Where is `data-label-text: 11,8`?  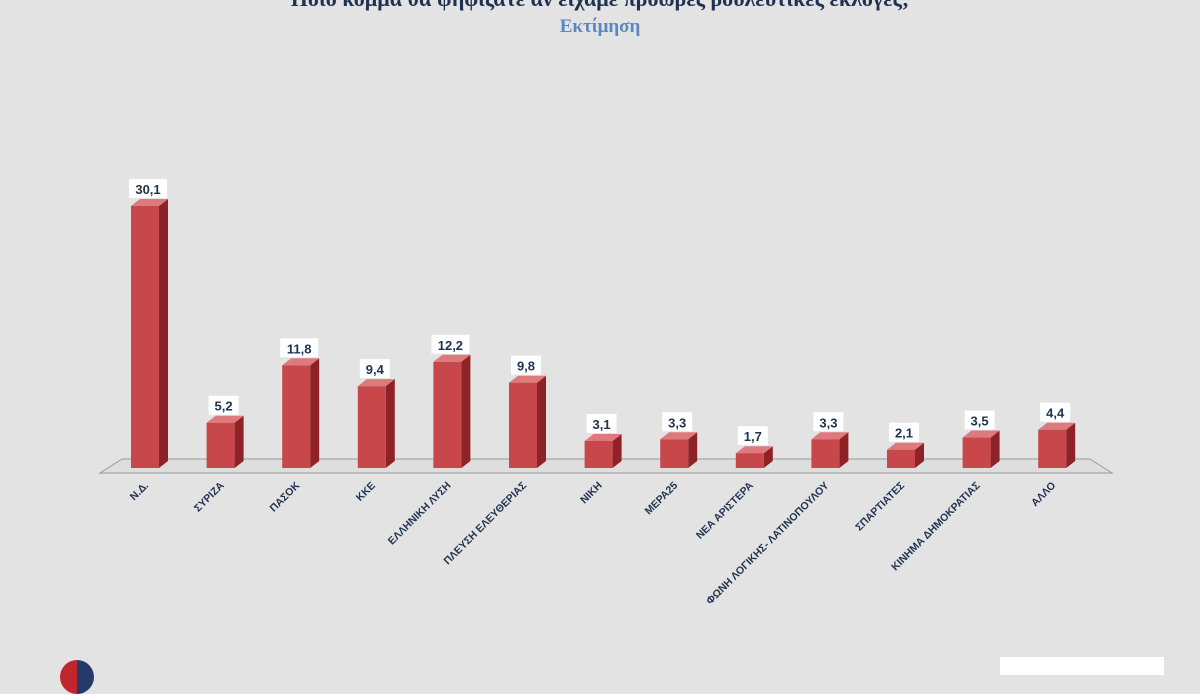
data-label-text: 11,8 is located at coordinates (299, 348).